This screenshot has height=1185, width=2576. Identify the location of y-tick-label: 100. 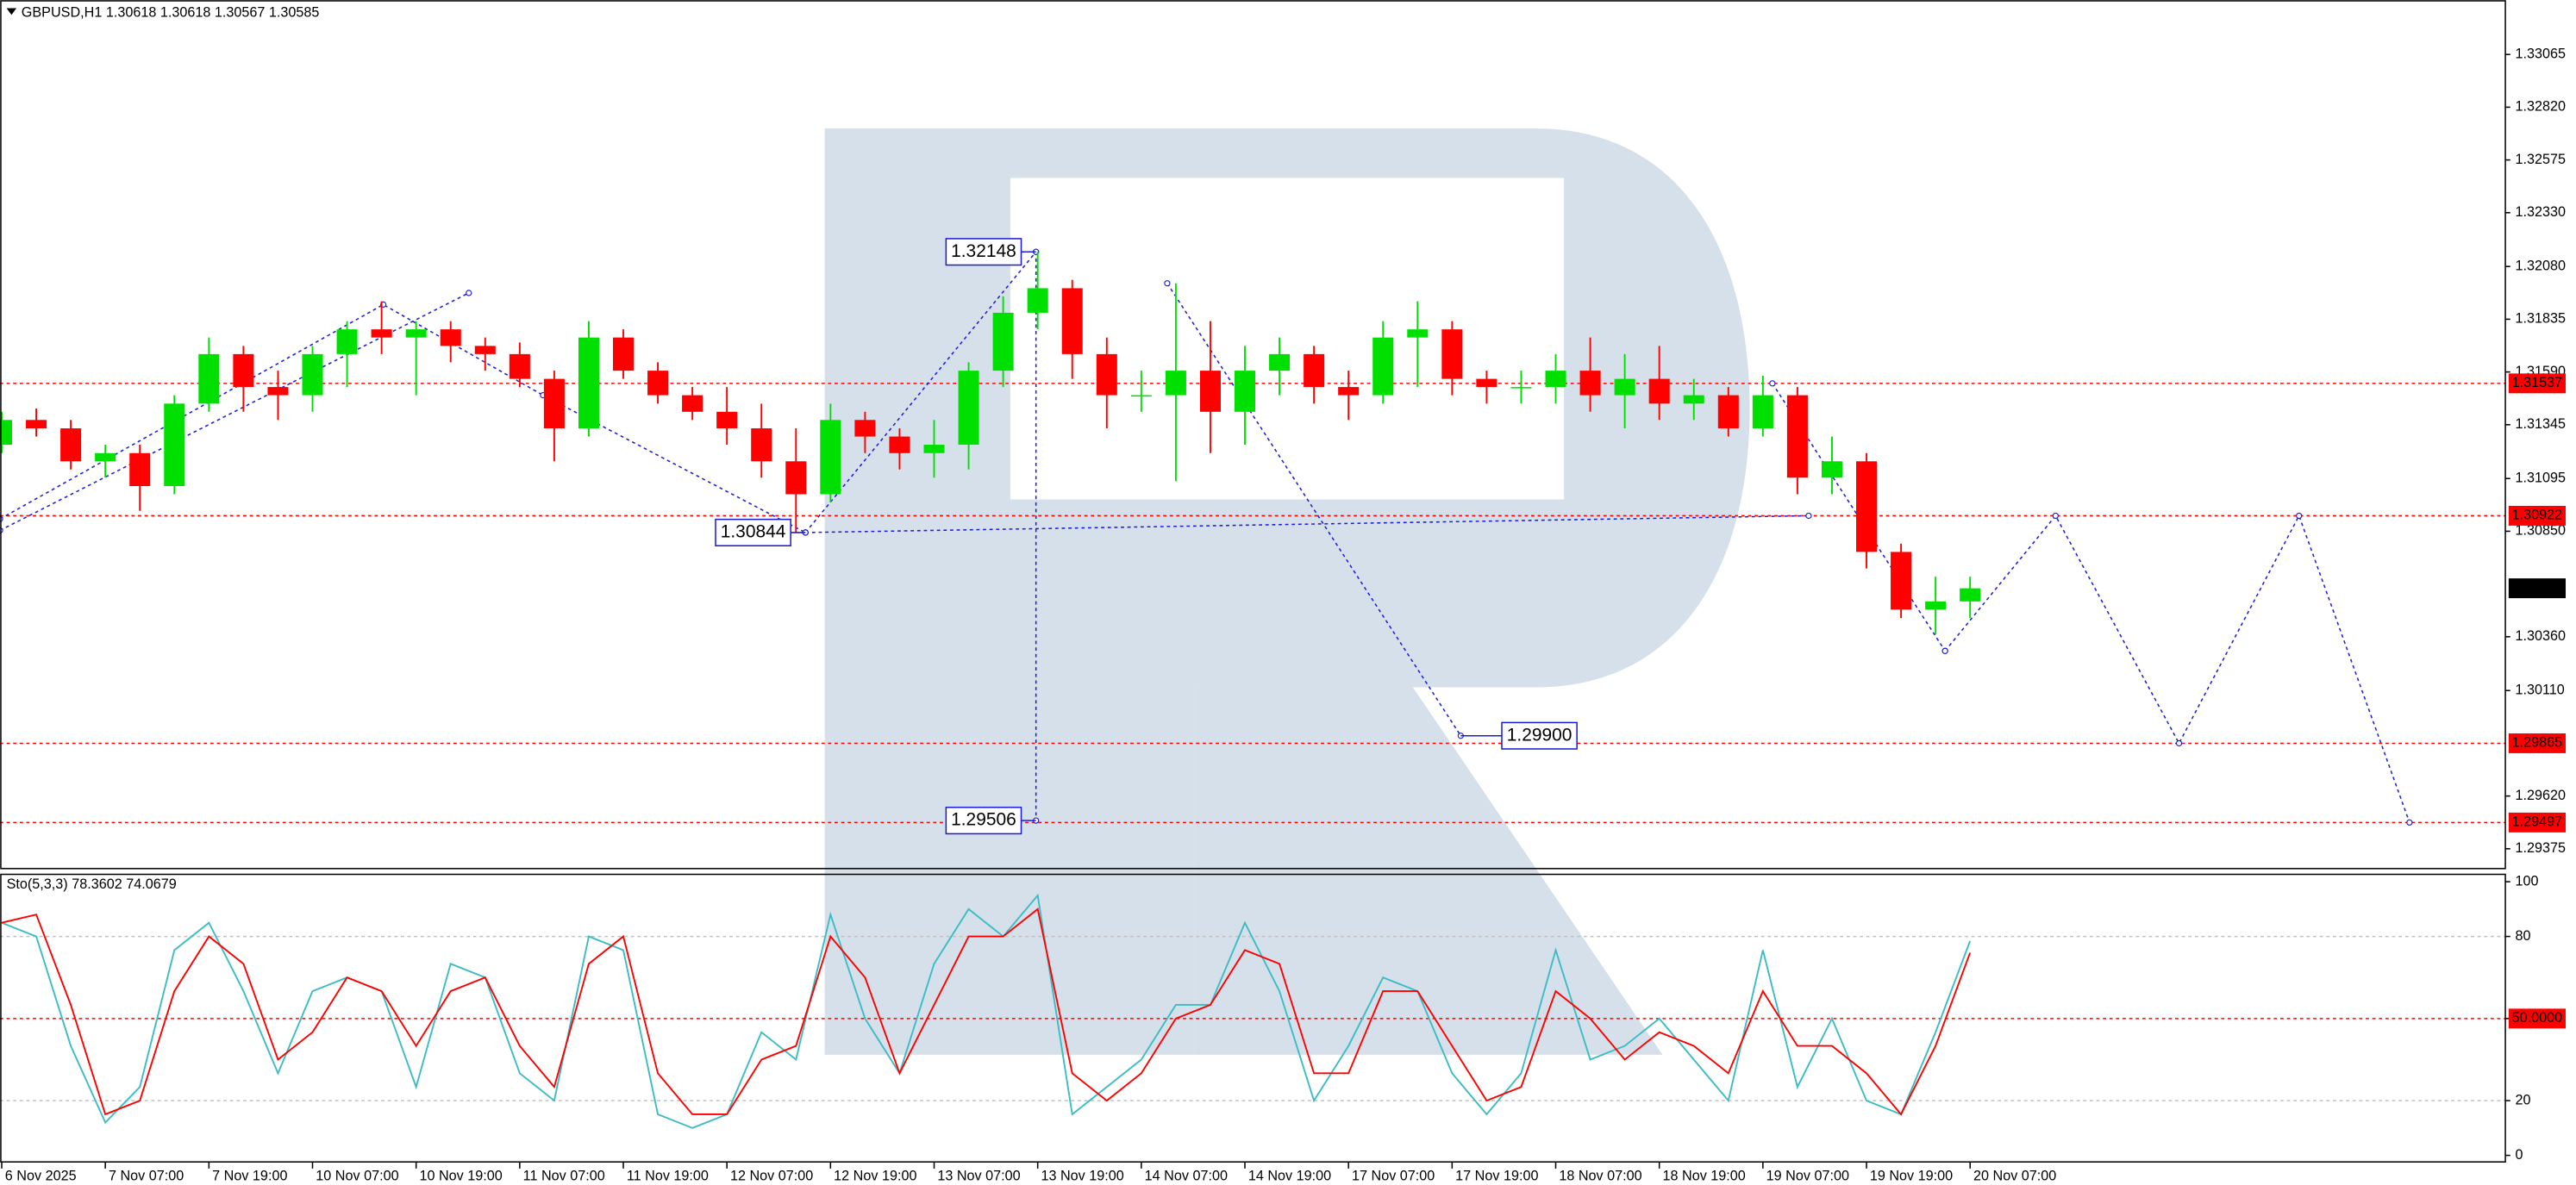
(2526, 881).